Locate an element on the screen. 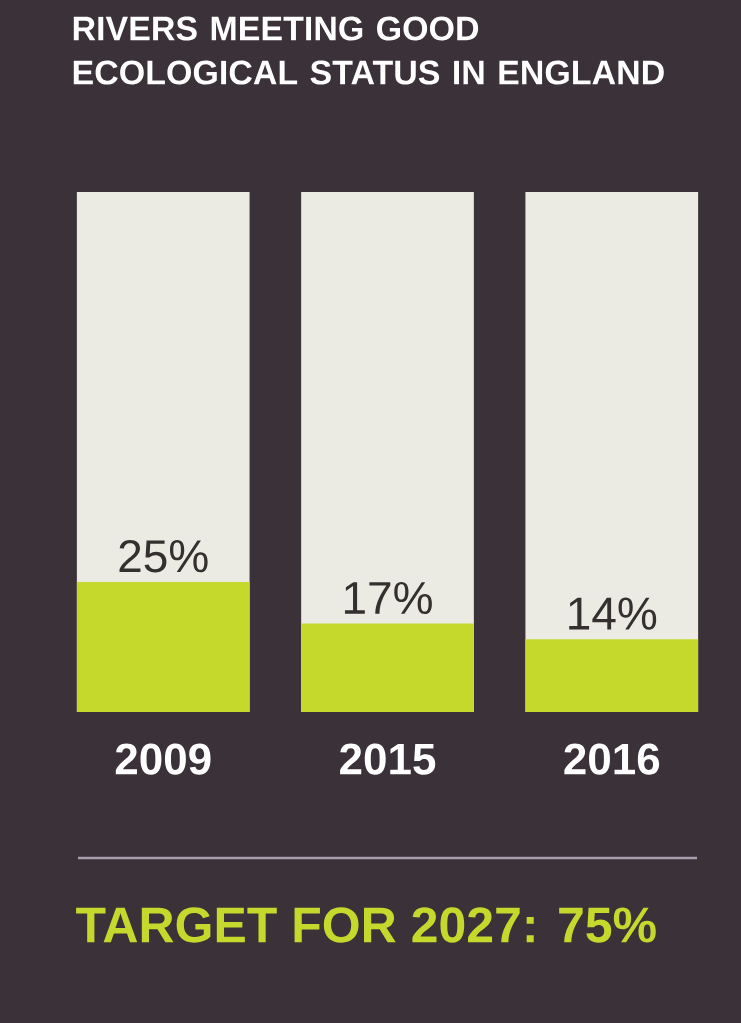 The width and height of the screenshot is (741, 1023). text: TARGET FOR 2027: 75% is located at coordinates (366, 925).